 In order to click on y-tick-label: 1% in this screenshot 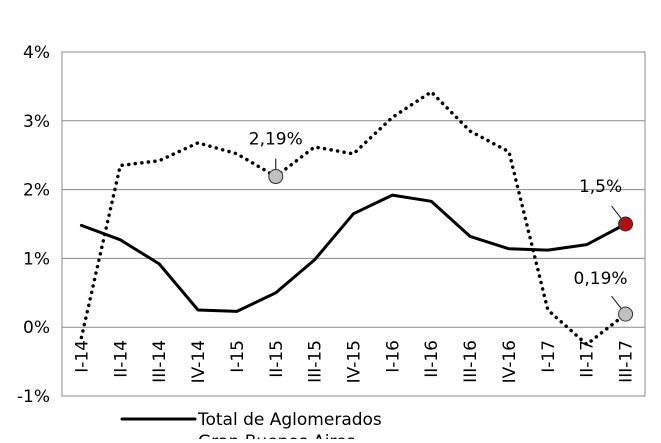, I will do `click(36, 259)`.